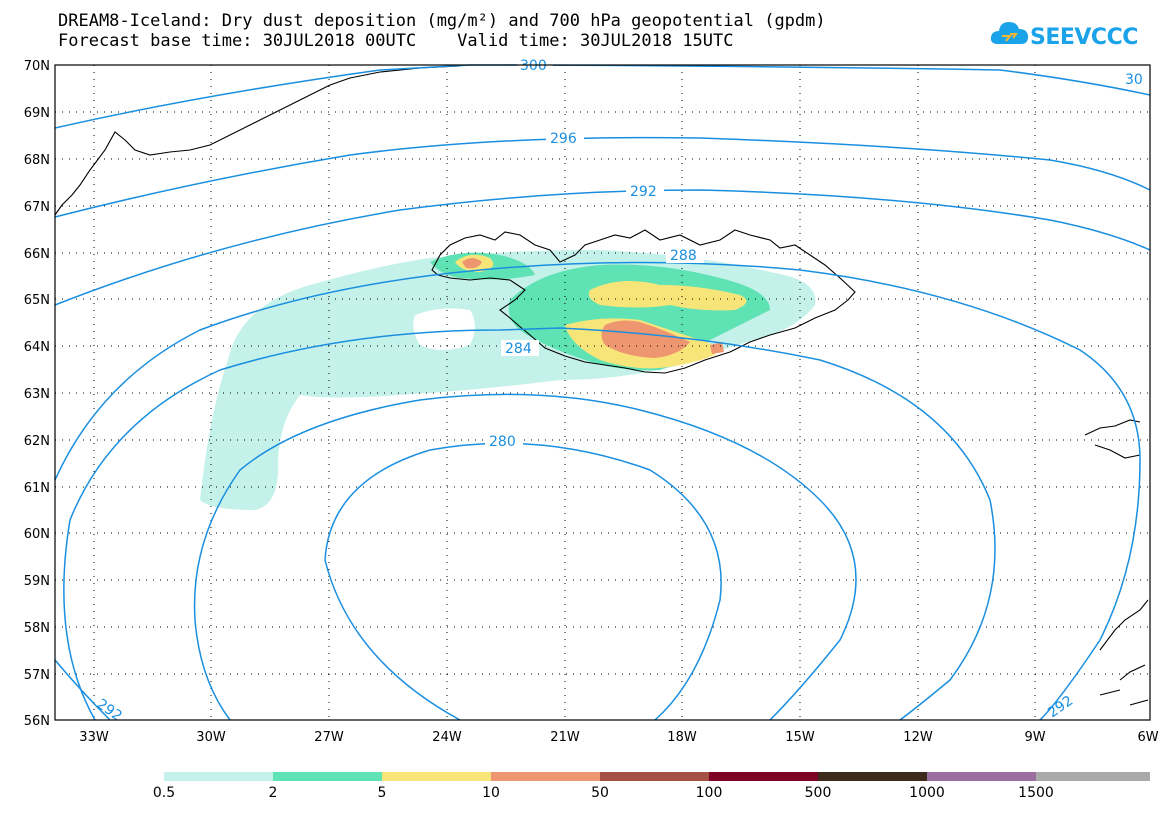  I want to click on cloud-icon, so click(1009, 33).